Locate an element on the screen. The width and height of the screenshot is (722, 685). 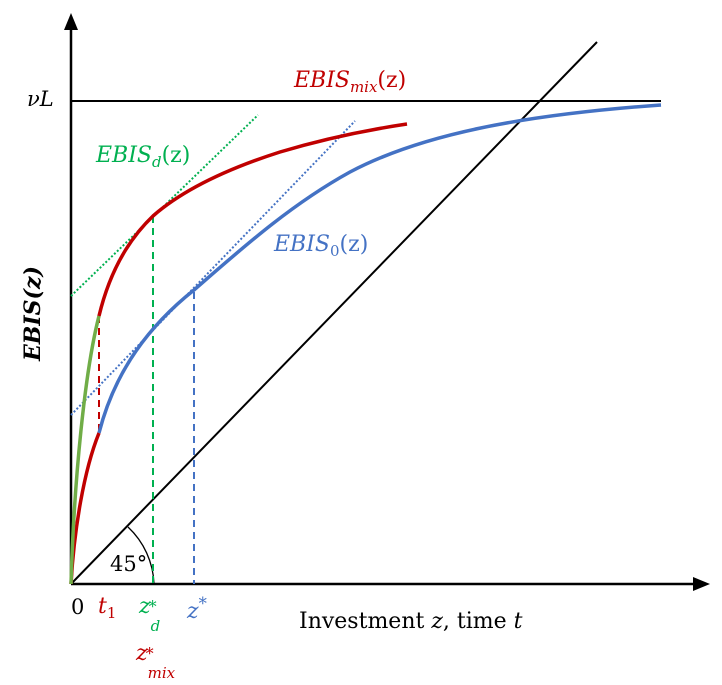
t1-tick-label: t1 is located at coordinates (107, 608).